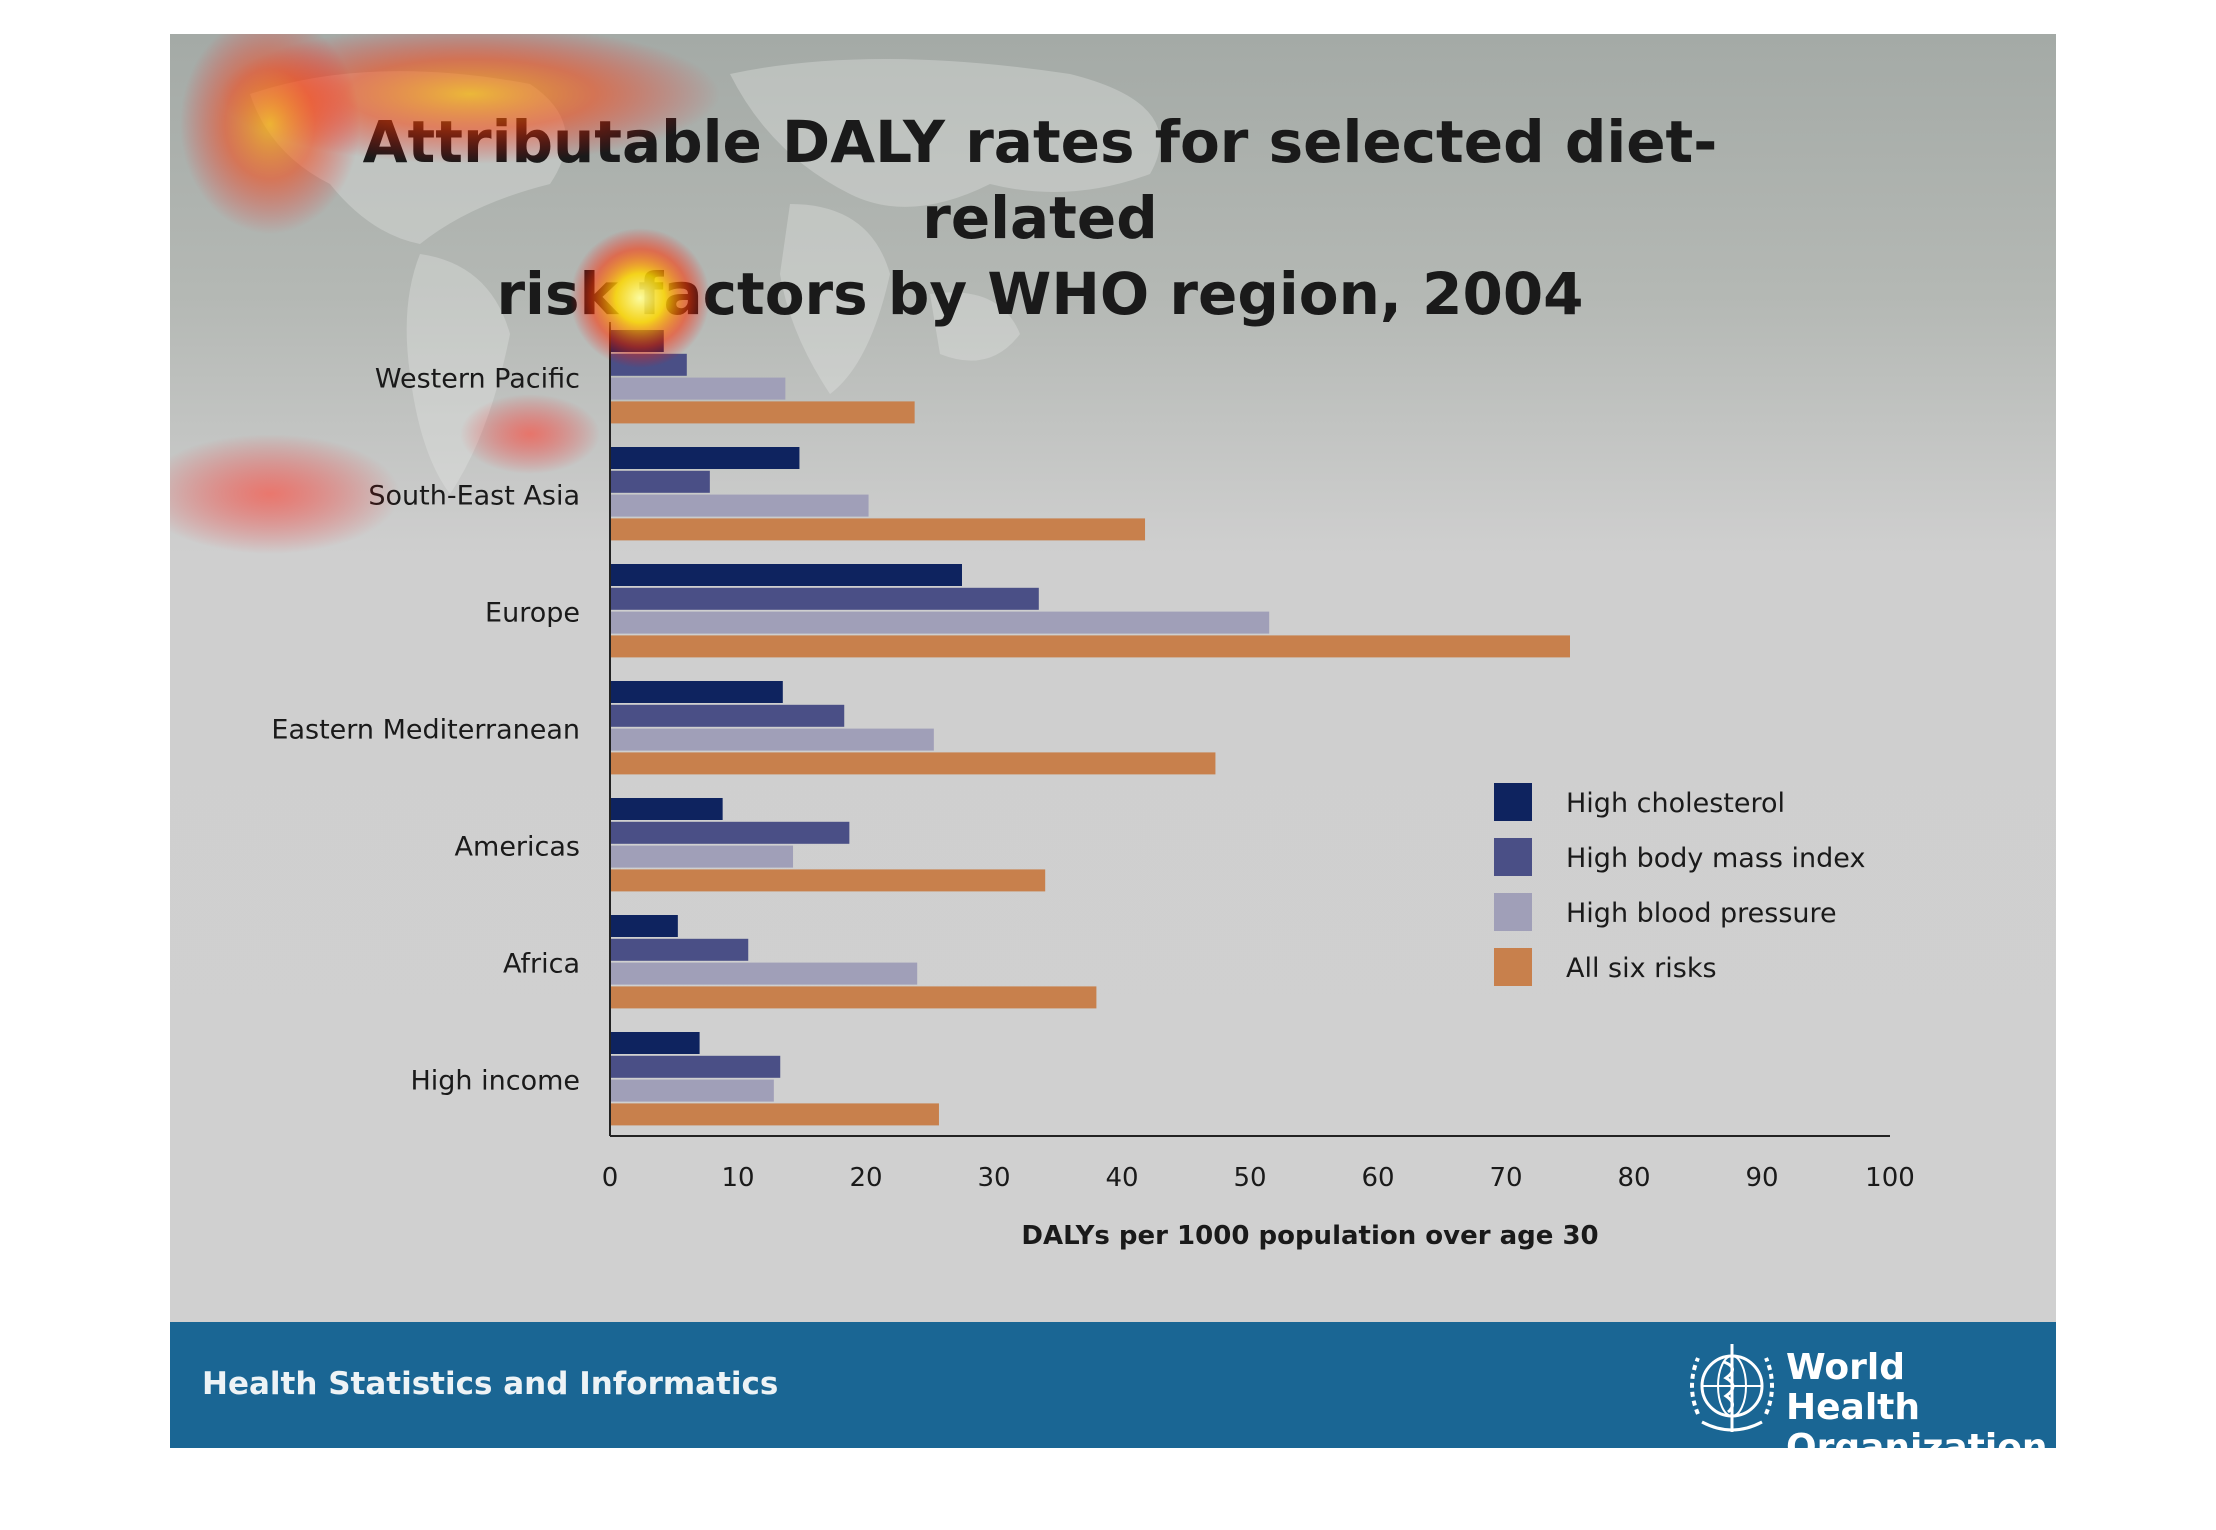 This screenshot has height=1530, width=2216. I want to click on who-wordmark-line-1: World Health, so click(1853, 1387).